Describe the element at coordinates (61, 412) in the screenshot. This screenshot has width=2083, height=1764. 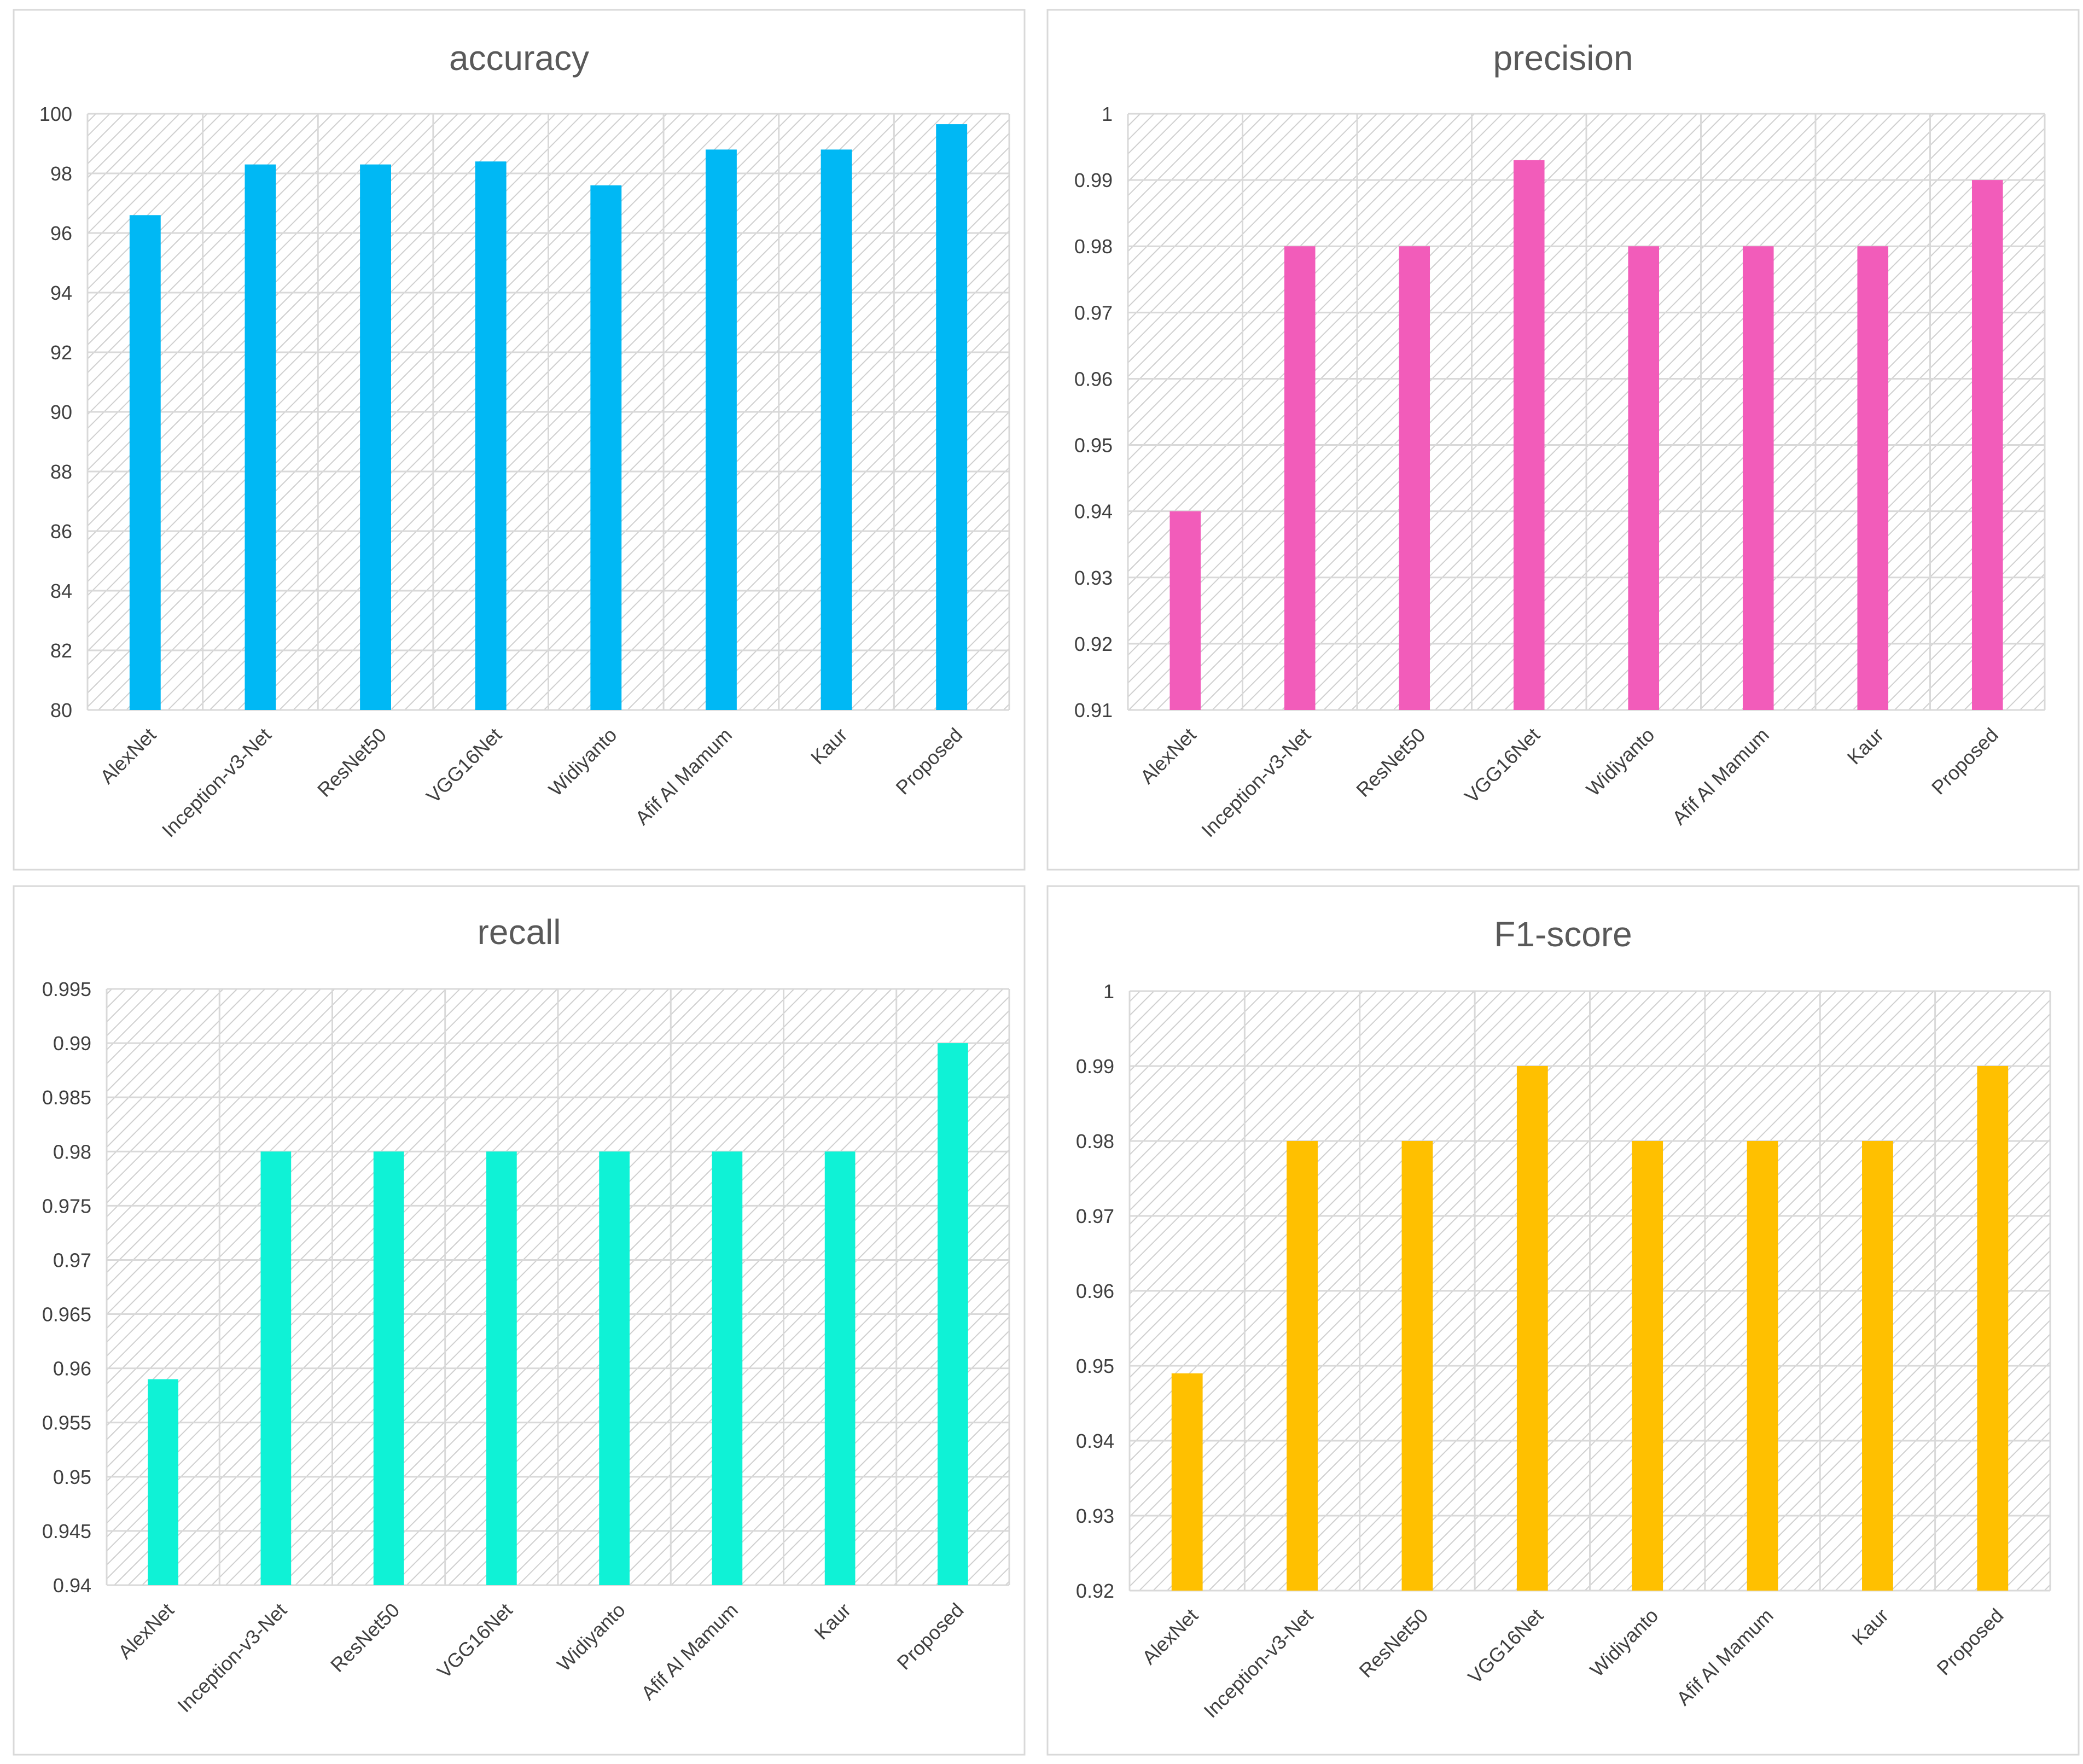
I see `y-tick-label: 90` at that location.